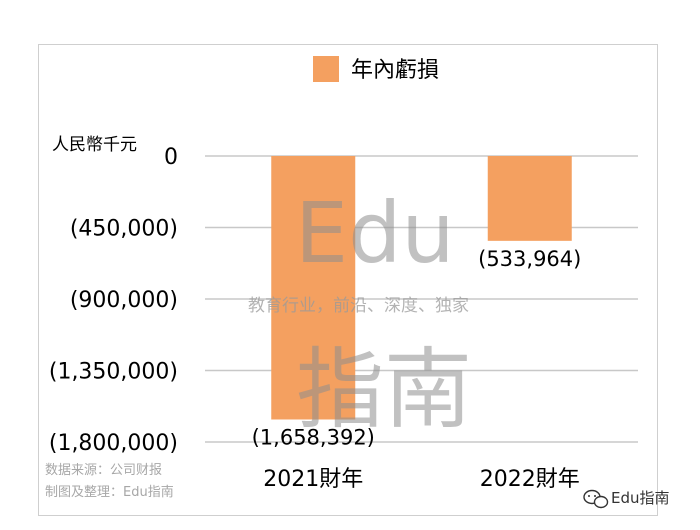 Image resolution: width=700 pixels, height=530 pixels. I want to click on watermark-top-text: Edu, so click(375, 233).